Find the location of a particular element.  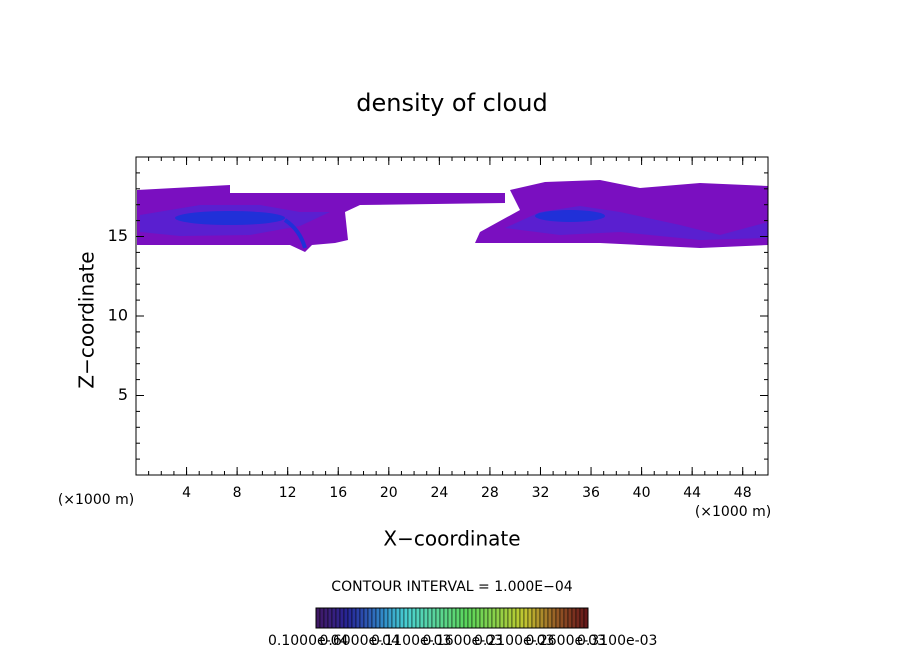

colorbar-label: 0.2100e-03 is located at coordinates (514, 641).